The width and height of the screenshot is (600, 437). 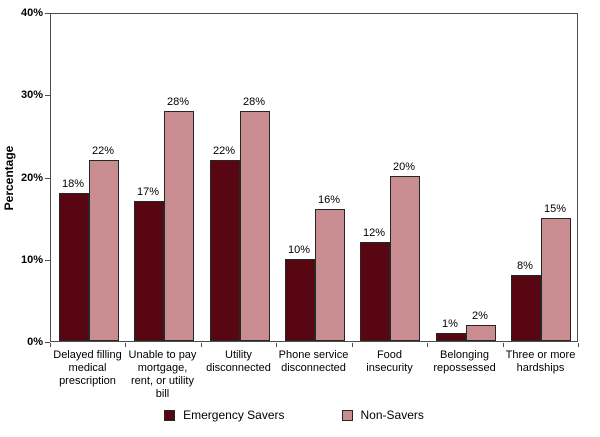 What do you see at coordinates (375, 291) in the screenshot?
I see `bar-emergency-savers-food` at bounding box center [375, 291].